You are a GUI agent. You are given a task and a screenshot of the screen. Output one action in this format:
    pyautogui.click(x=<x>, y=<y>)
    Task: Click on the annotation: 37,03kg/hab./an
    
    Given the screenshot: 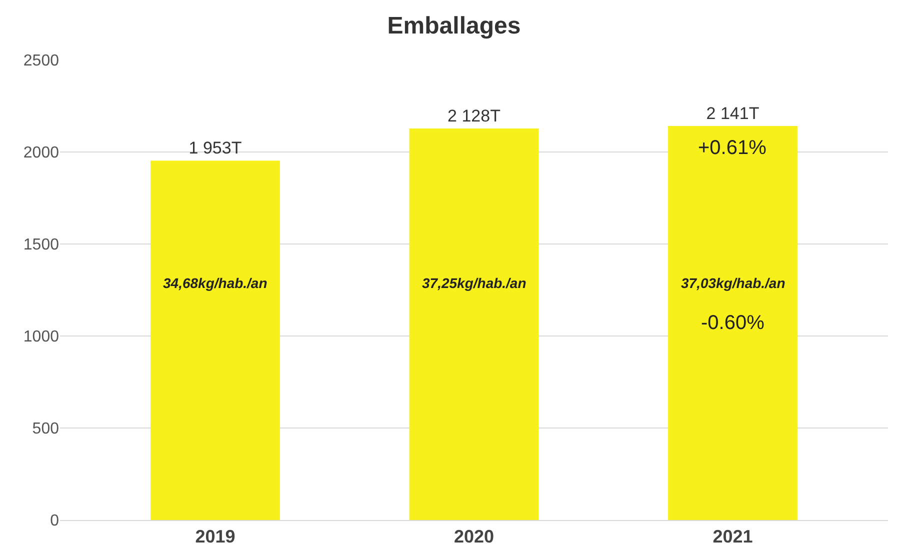 What is the action you would take?
    pyautogui.click(x=733, y=283)
    